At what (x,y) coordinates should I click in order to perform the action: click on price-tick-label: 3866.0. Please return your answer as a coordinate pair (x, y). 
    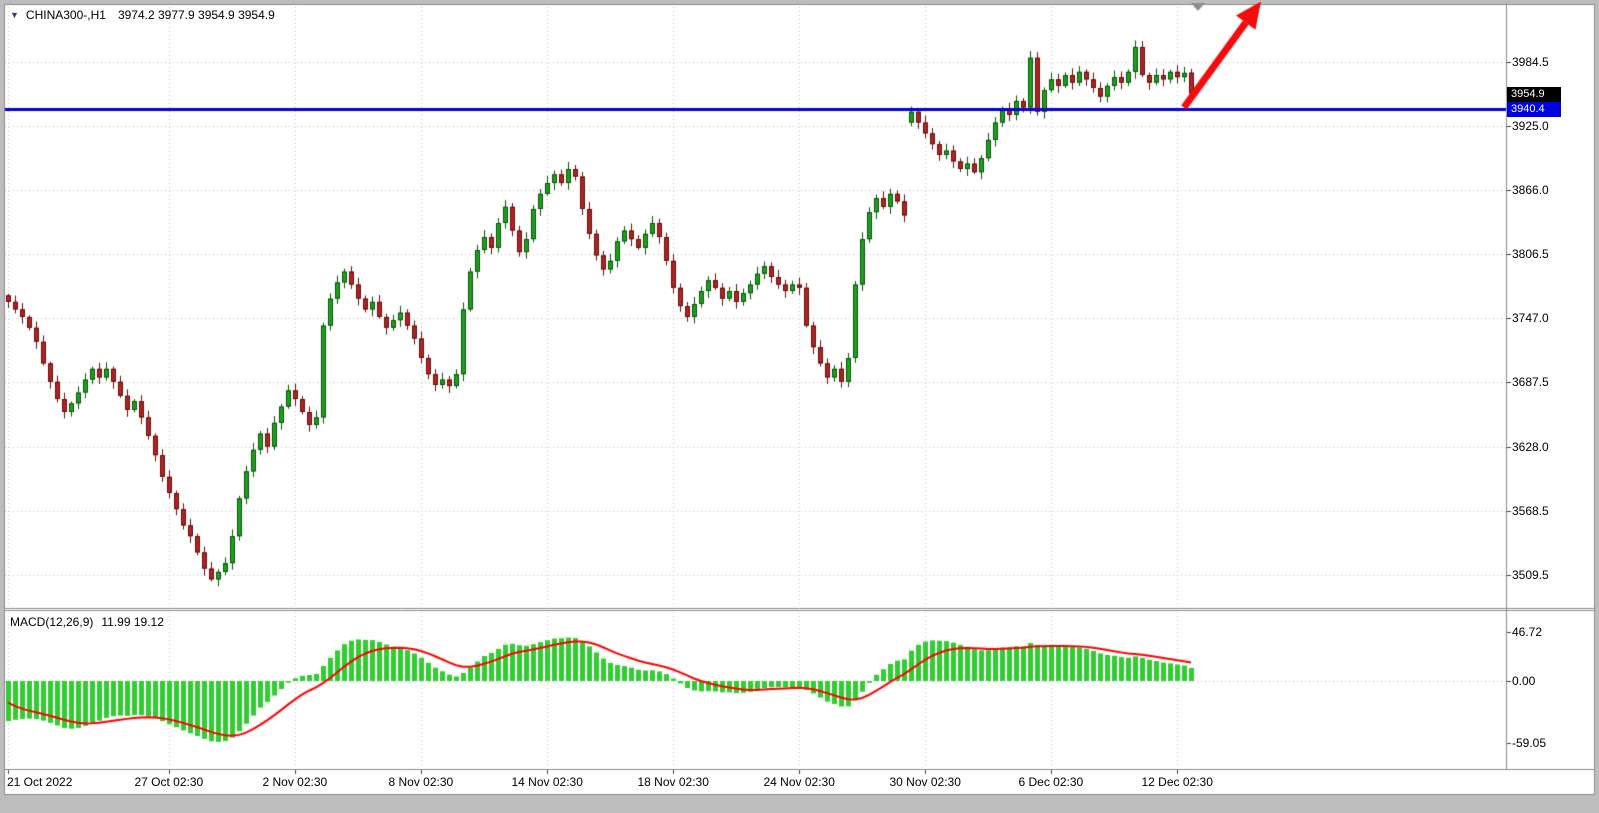
    Looking at the image, I should click on (1530, 190).